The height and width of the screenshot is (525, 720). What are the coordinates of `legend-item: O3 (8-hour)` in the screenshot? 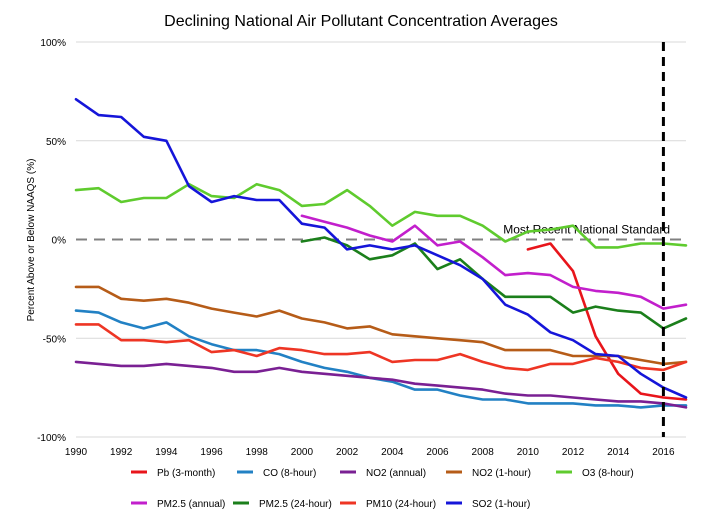 It's located at (595, 473).